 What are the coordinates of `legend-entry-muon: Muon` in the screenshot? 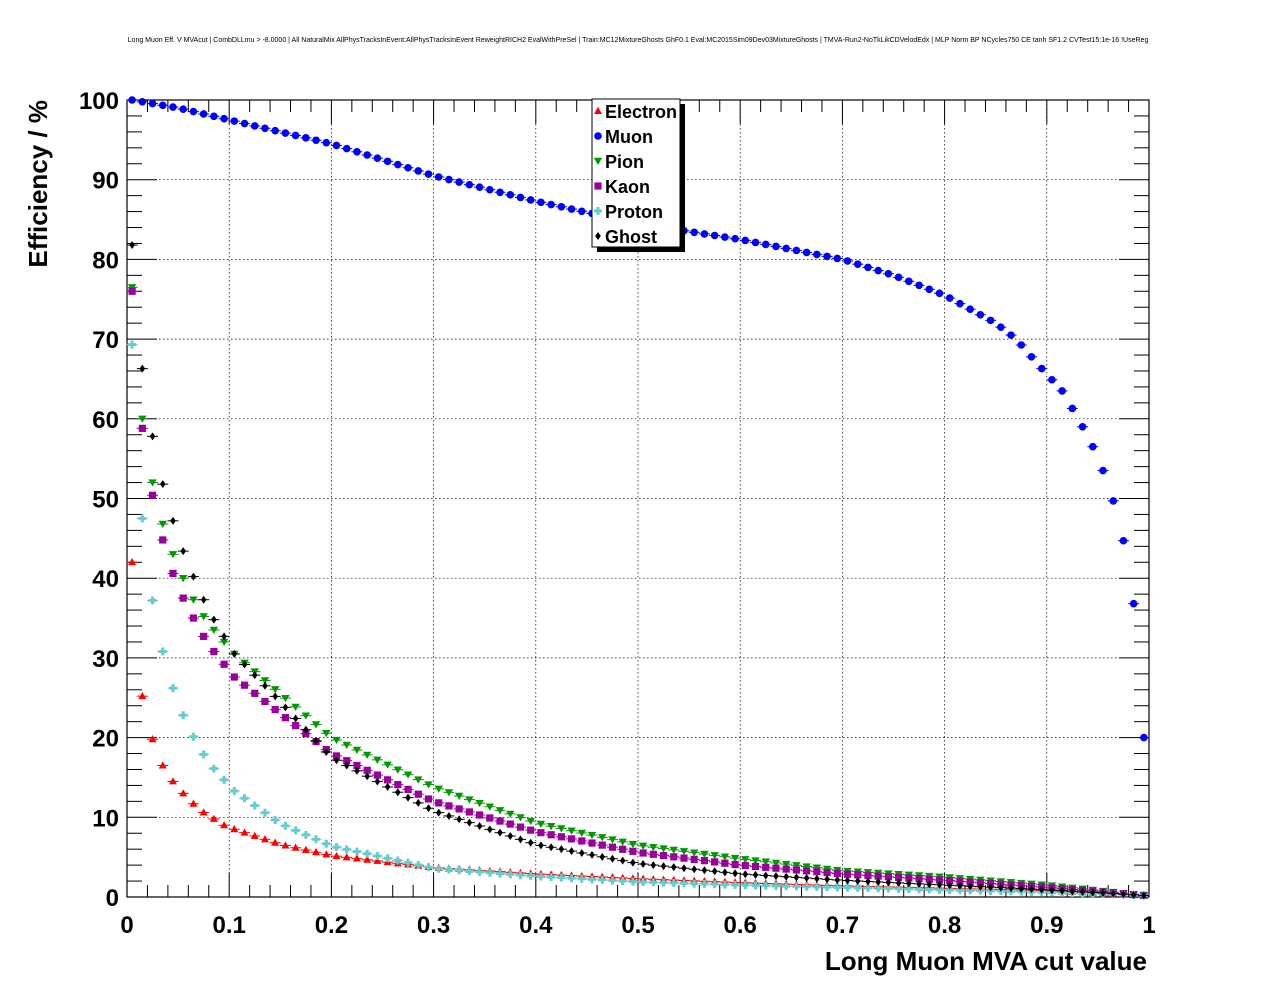 It's located at (623, 137).